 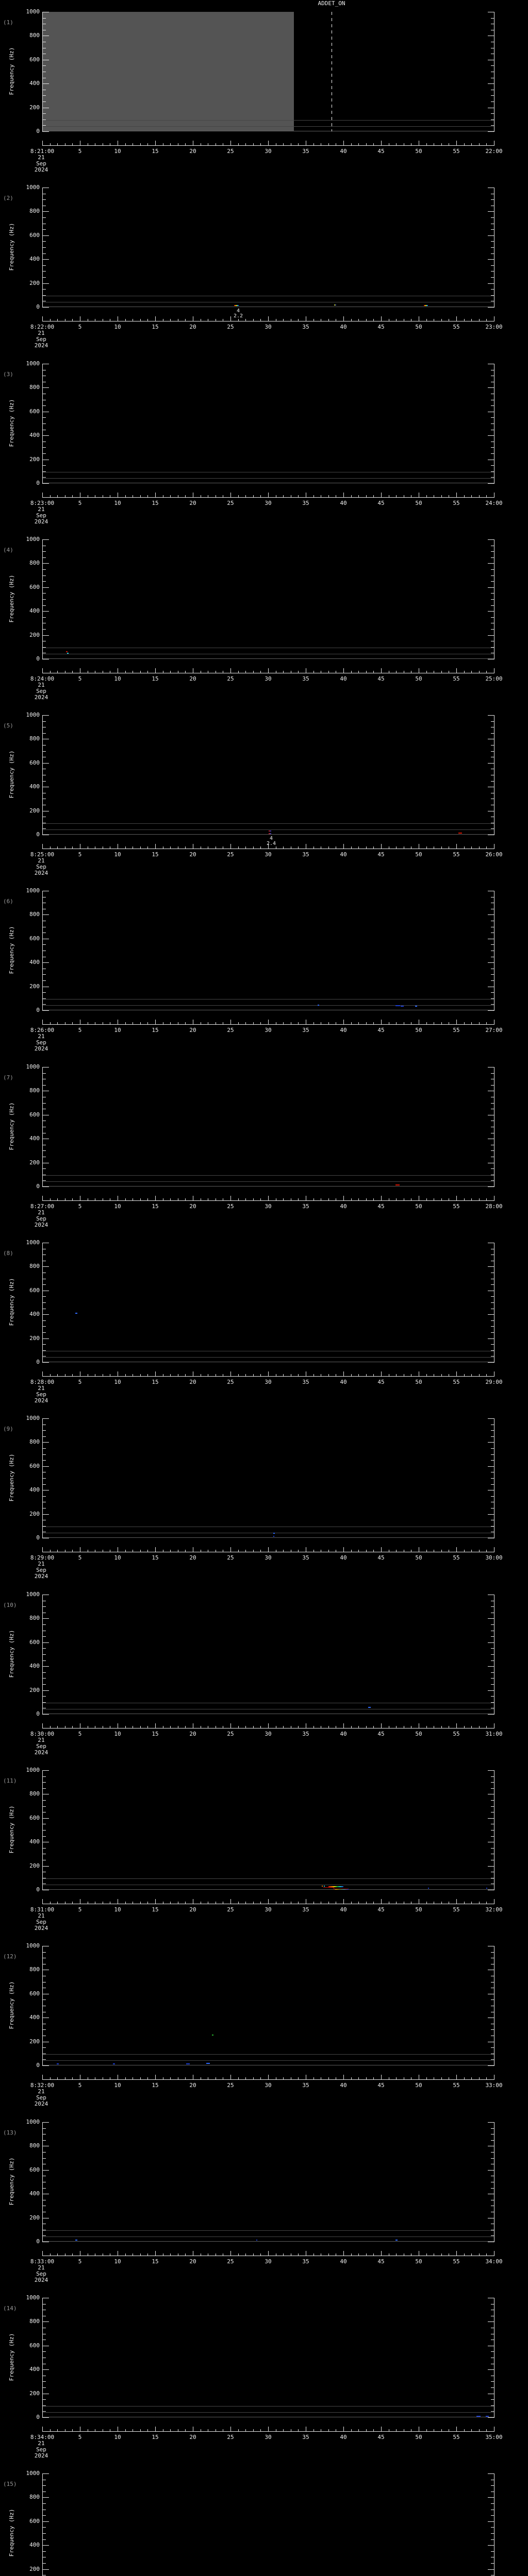 What do you see at coordinates (42, 2261) in the screenshot?
I see `x-start-time-label: 8:33:00` at bounding box center [42, 2261].